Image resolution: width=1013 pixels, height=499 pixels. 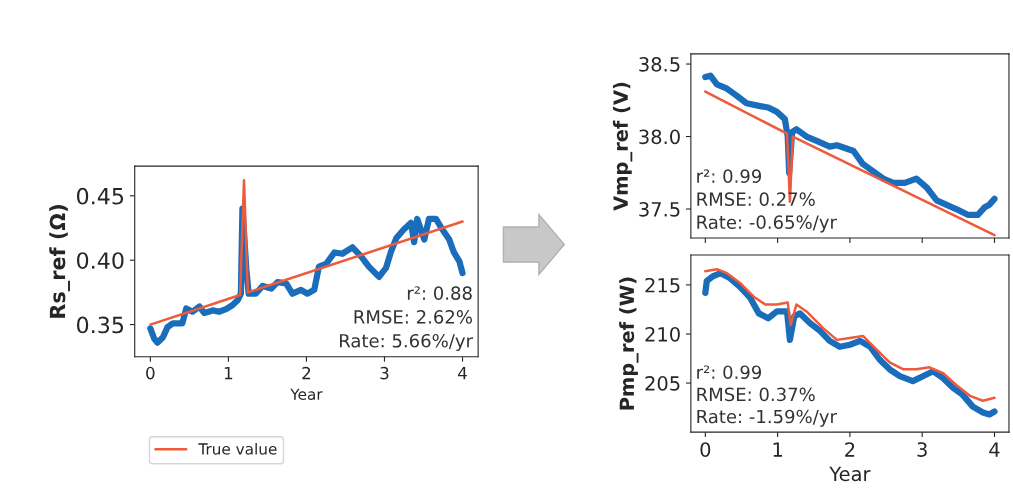 I want to click on y-tick-label: 38.0, so click(x=659, y=137).